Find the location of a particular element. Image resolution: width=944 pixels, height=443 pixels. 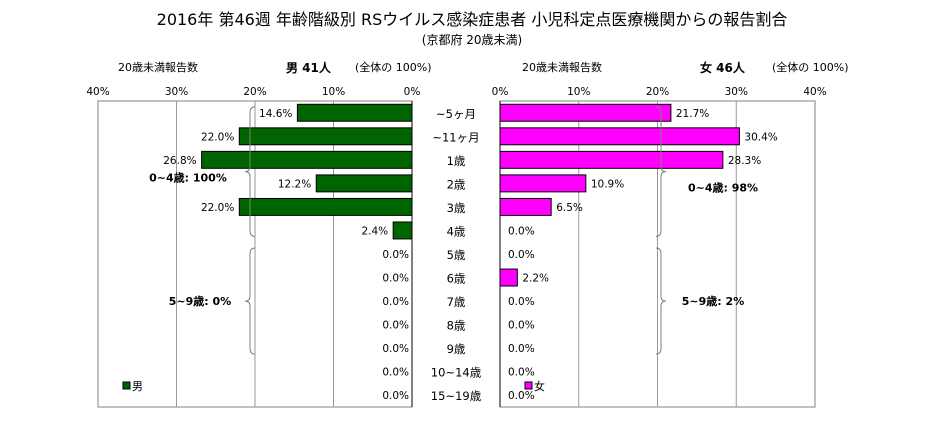

age-category-label: 15~19歳 is located at coordinates (456, 396).